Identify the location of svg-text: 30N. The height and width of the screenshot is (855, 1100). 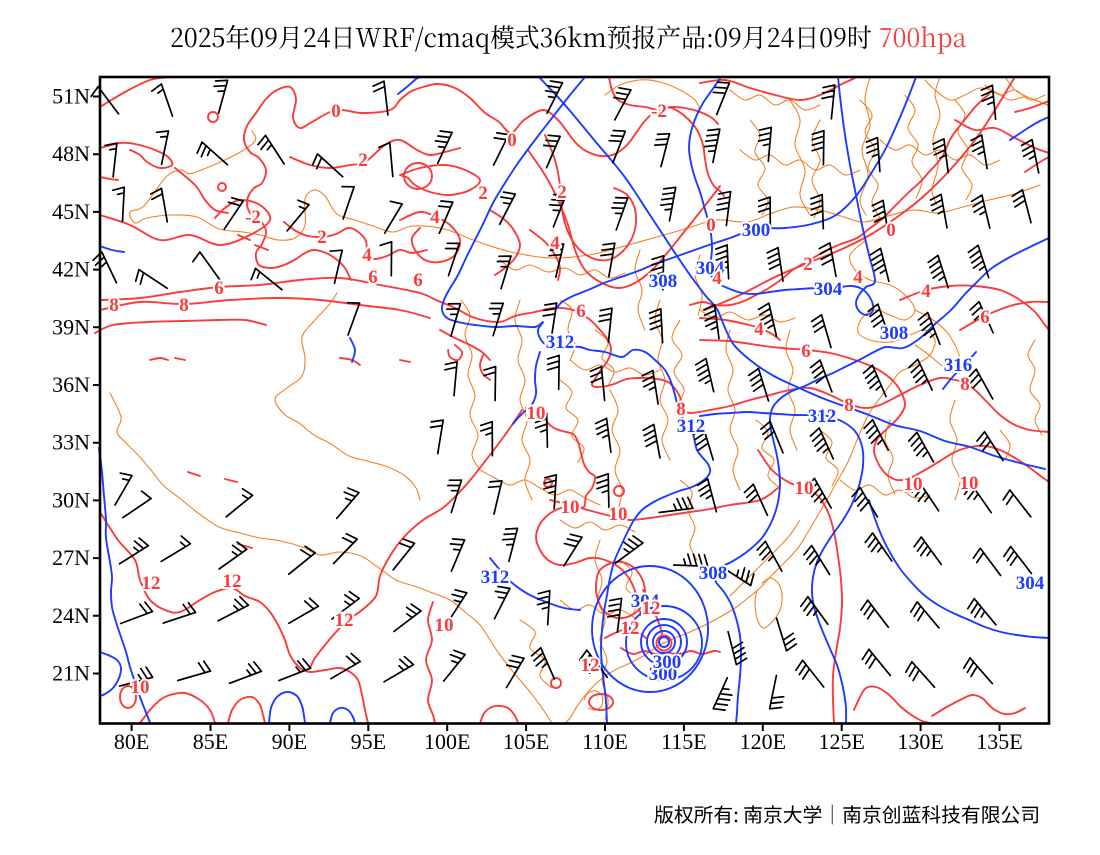
(71, 499).